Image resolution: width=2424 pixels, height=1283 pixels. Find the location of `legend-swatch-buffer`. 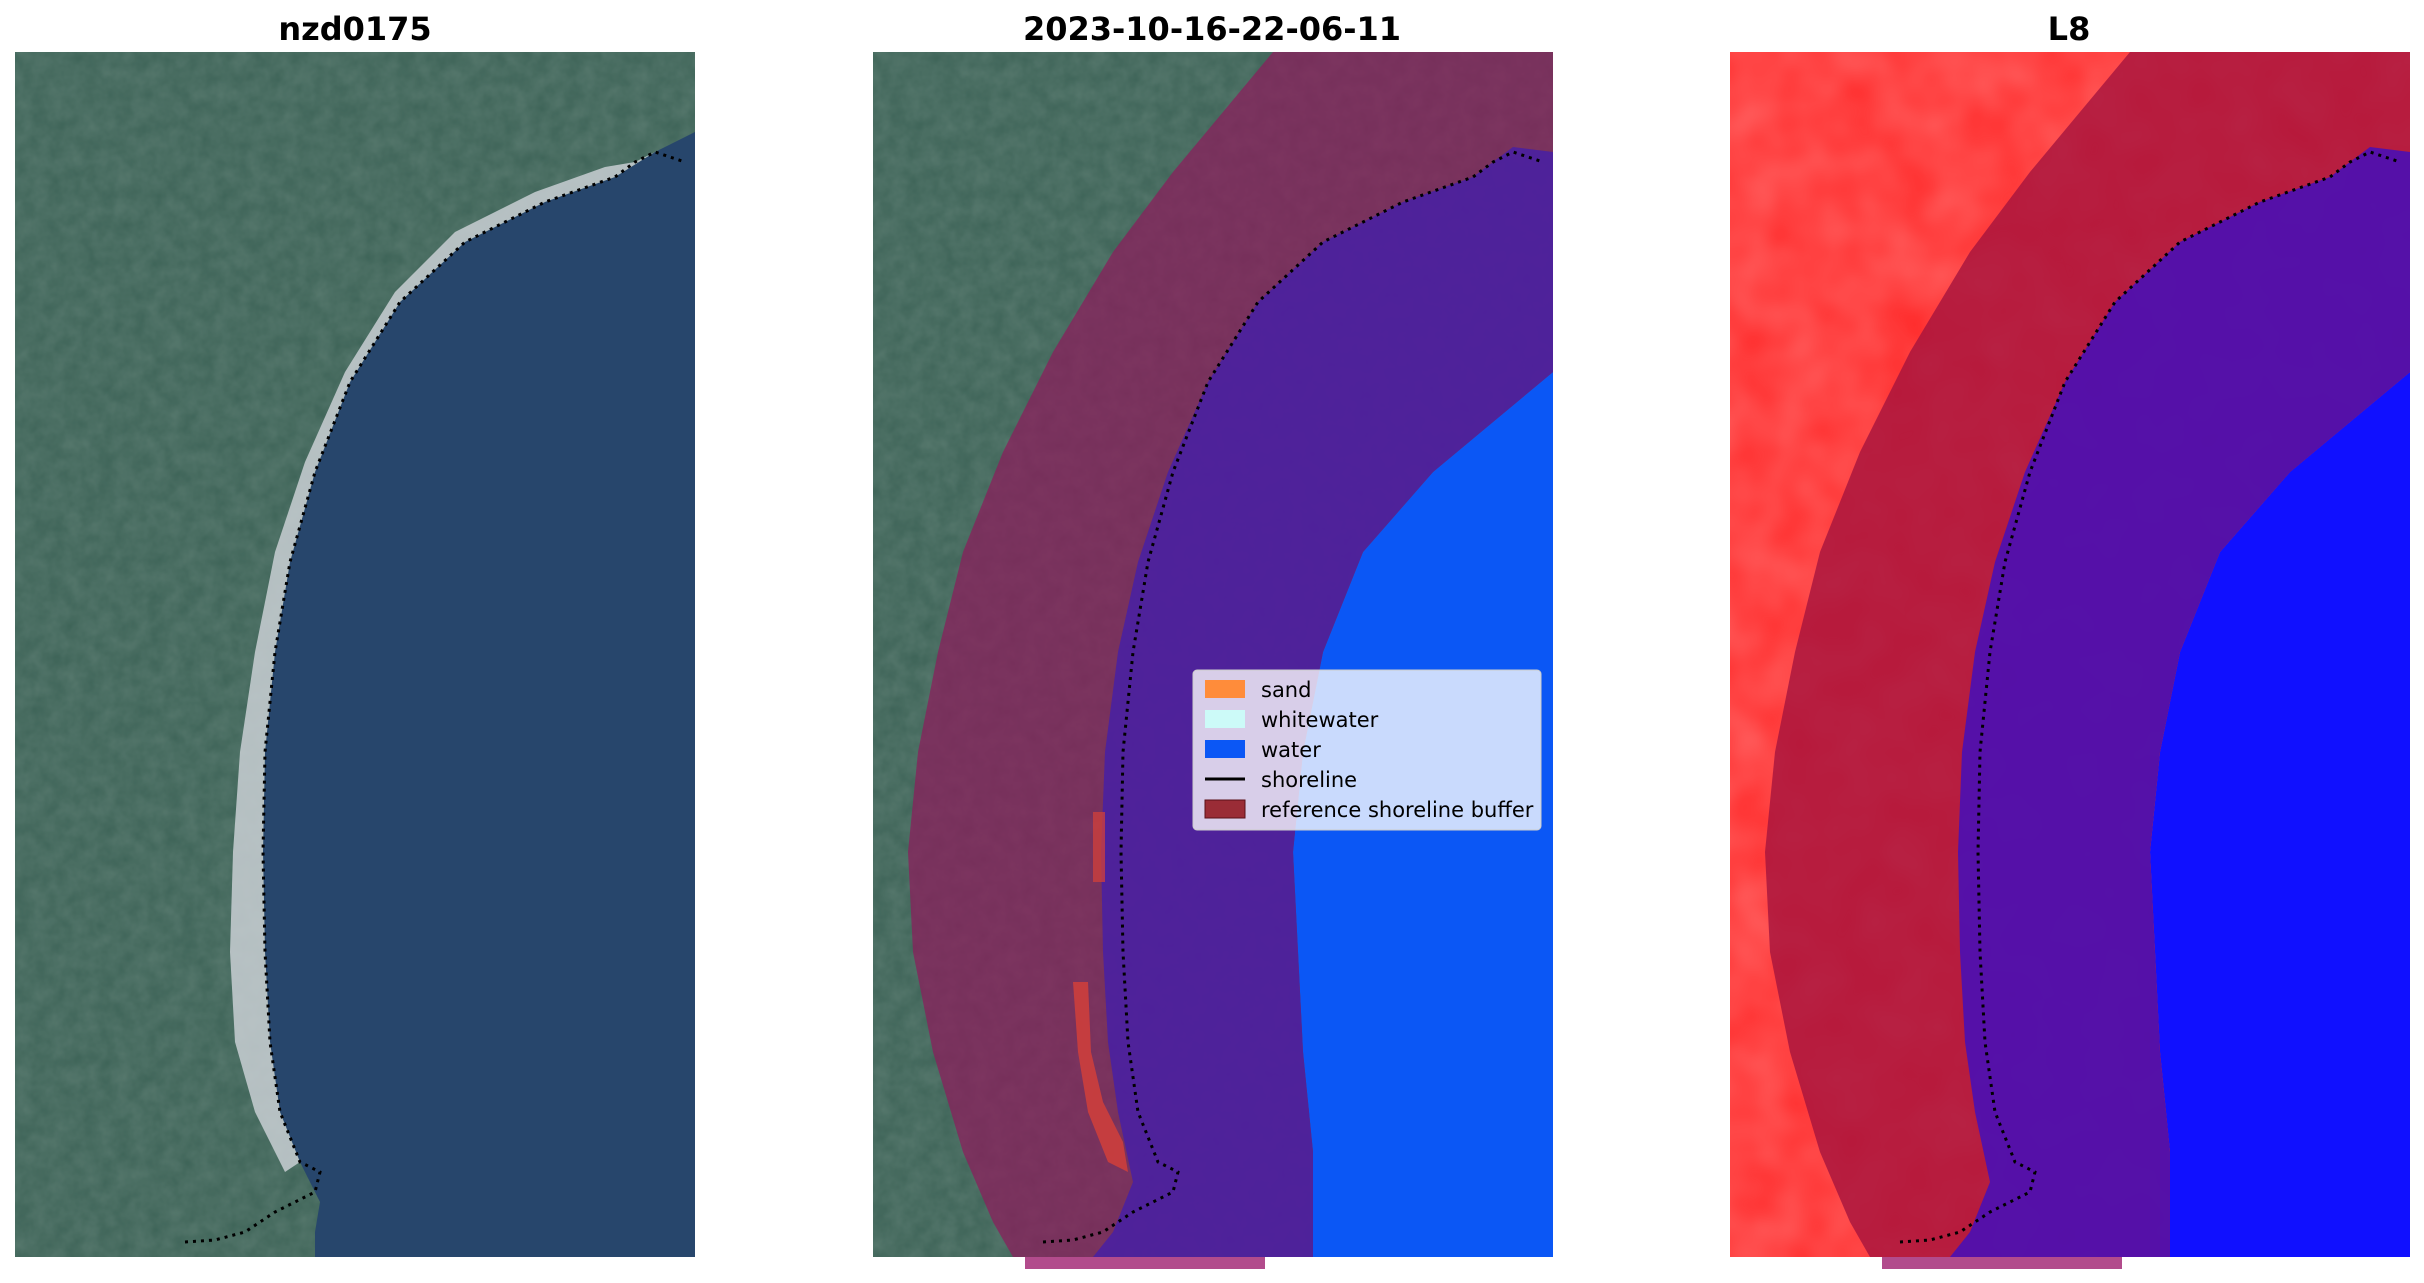

legend-swatch-buffer is located at coordinates (1225, 809).